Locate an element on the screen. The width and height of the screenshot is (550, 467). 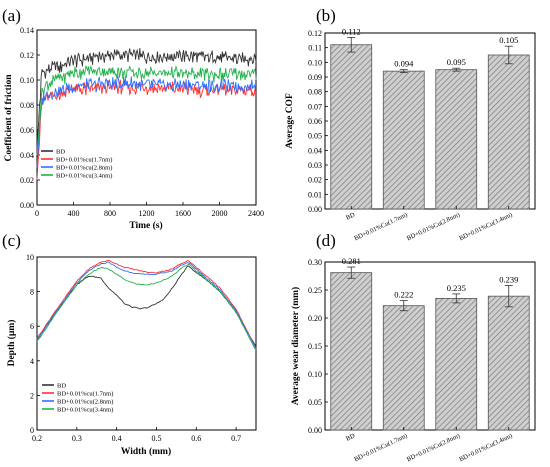
c-legend-label-1: BD+0.01%cu(1.7nm) is located at coordinates (85, 393).